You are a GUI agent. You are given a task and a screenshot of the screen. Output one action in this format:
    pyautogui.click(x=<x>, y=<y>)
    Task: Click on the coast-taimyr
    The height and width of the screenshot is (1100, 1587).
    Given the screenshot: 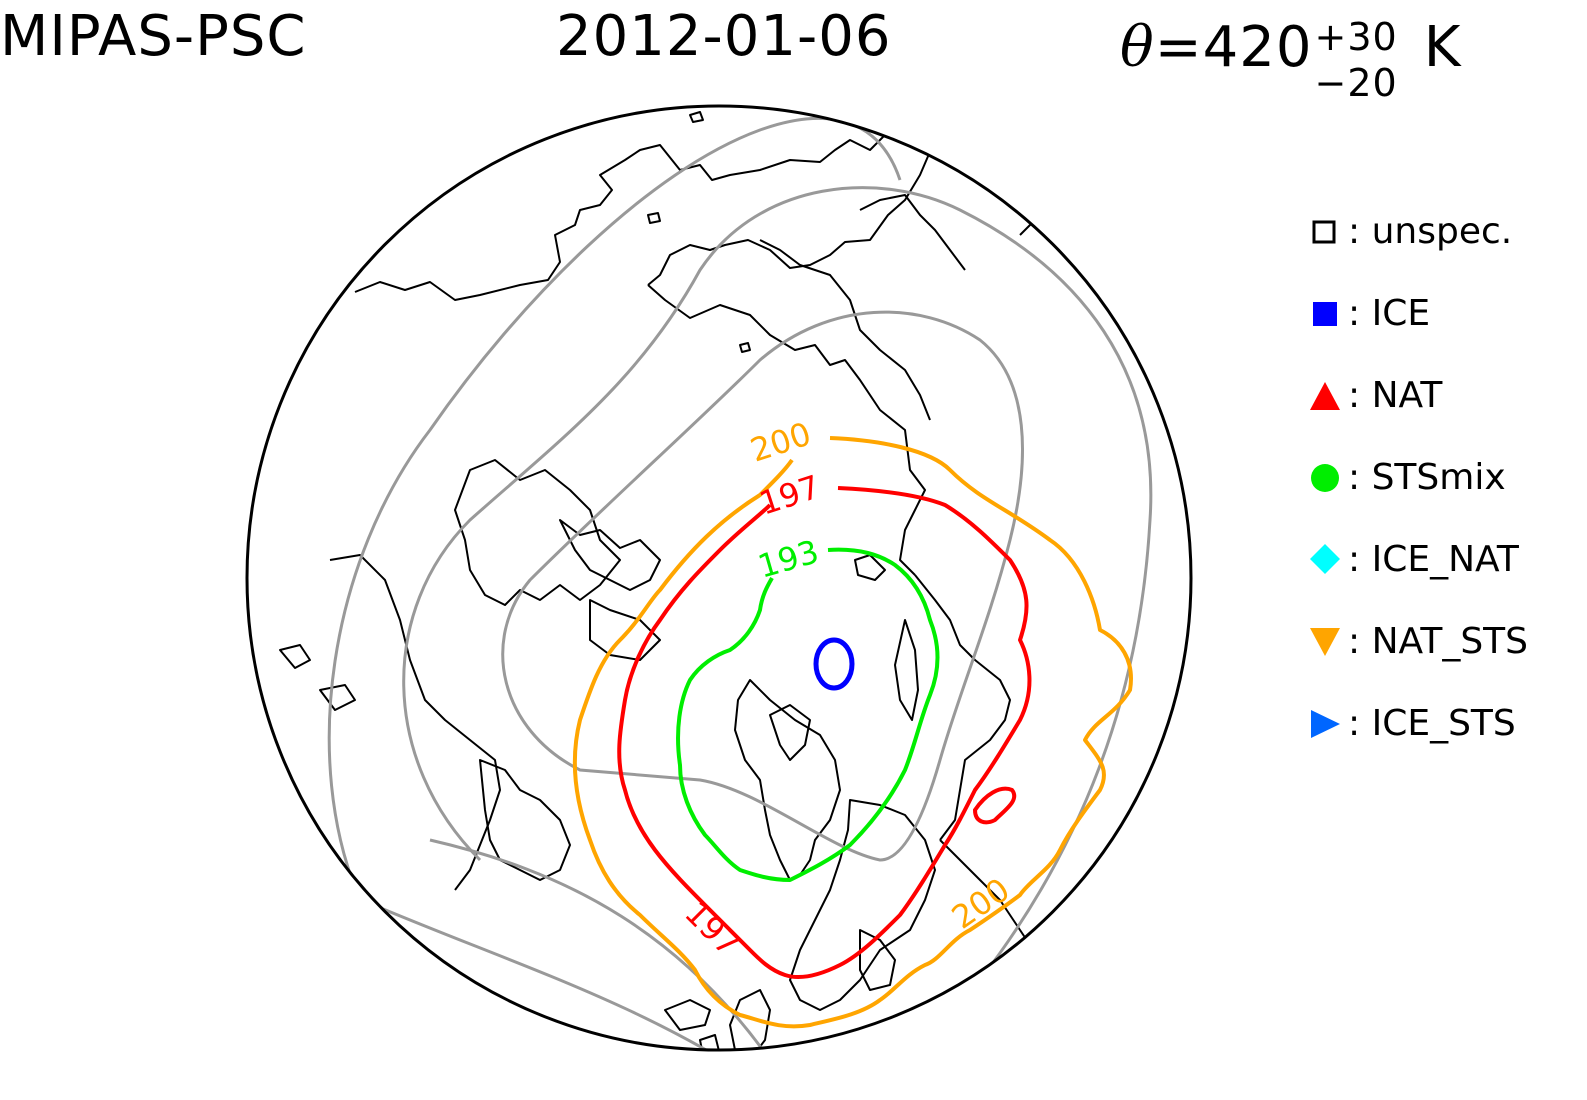 What is the action you would take?
    pyautogui.click(x=786, y=430)
    